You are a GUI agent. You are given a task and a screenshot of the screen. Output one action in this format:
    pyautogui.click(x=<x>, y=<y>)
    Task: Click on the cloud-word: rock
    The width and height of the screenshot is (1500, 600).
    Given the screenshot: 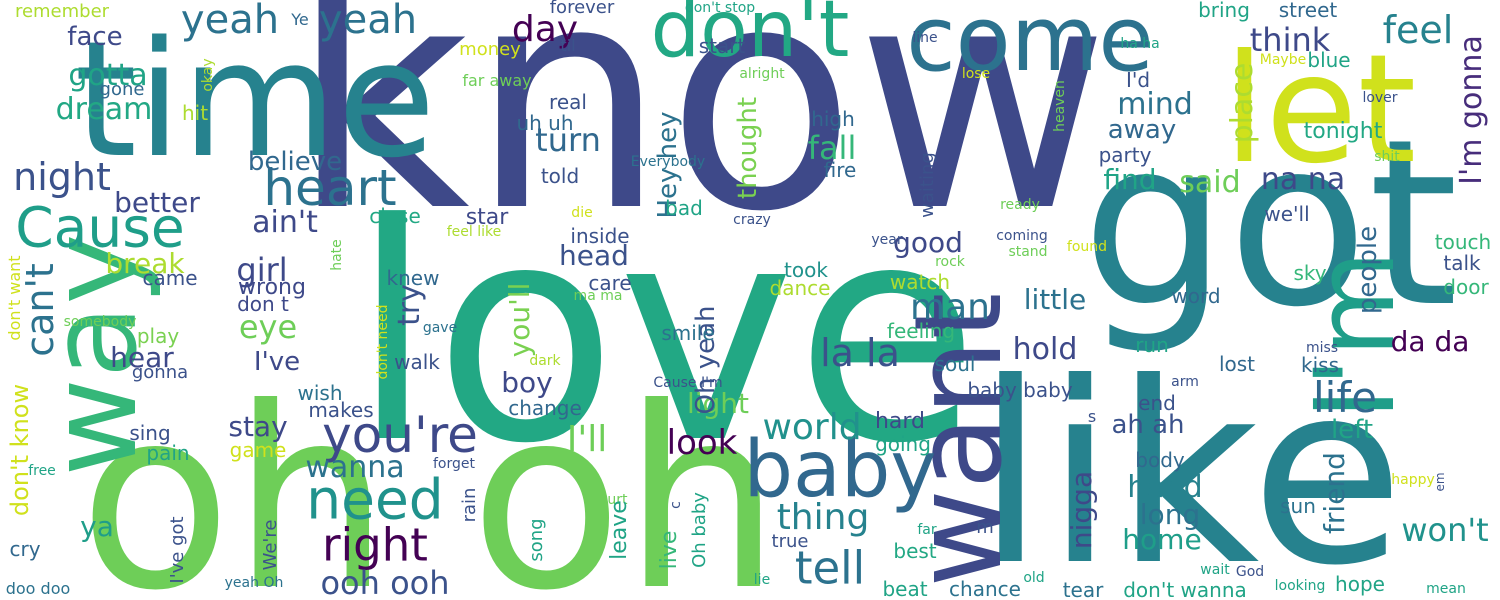 What is the action you would take?
    pyautogui.click(x=950, y=262)
    